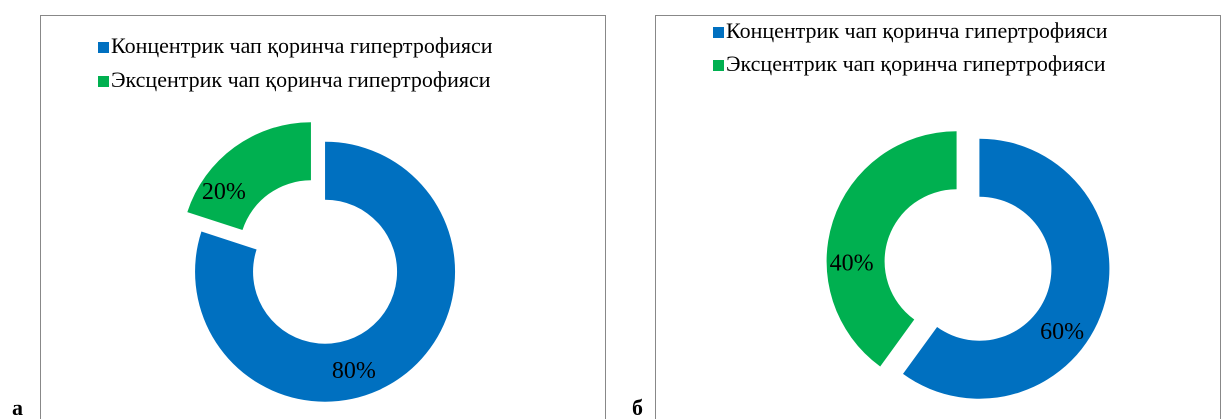 The image size is (1221, 419). What do you see at coordinates (852, 264) in the screenshot?
I see `data-label: 40%` at bounding box center [852, 264].